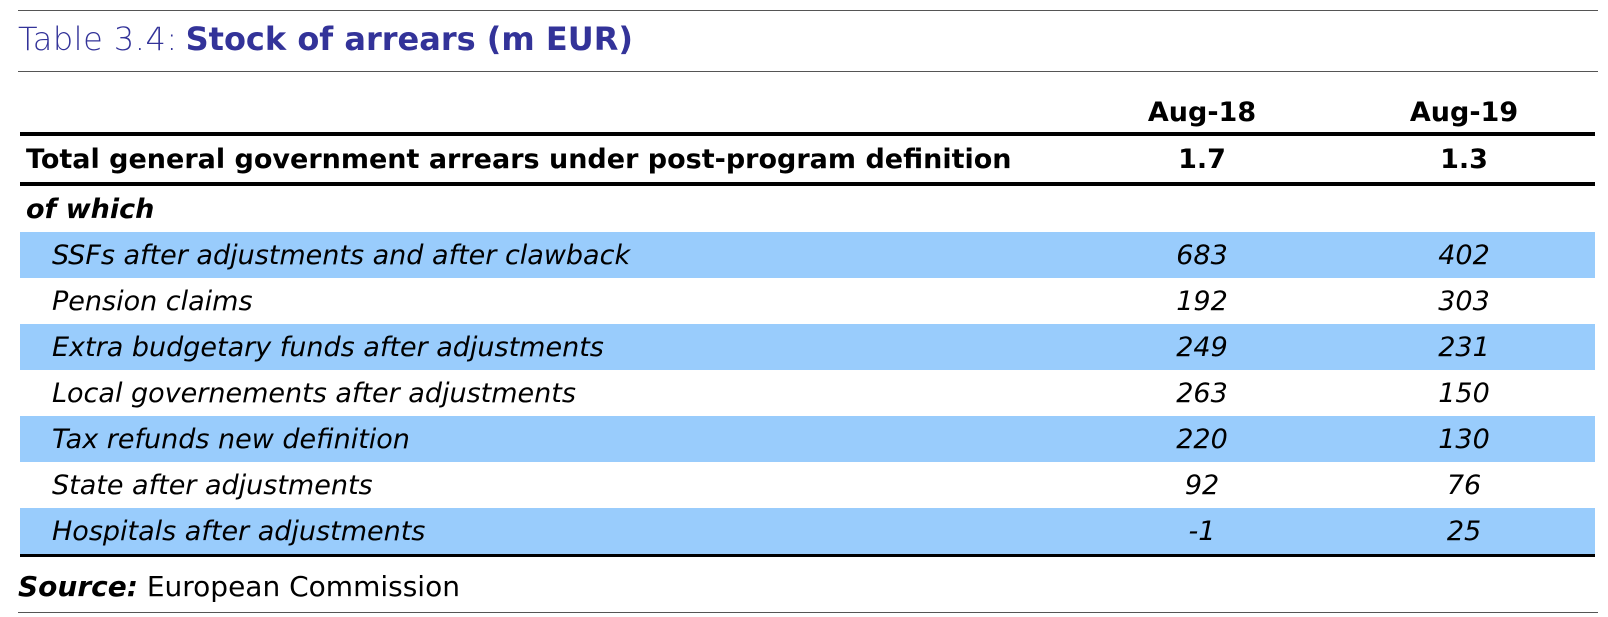 The image size is (1608, 617). What do you see at coordinates (808, 612) in the screenshot?
I see `bottom-rule` at bounding box center [808, 612].